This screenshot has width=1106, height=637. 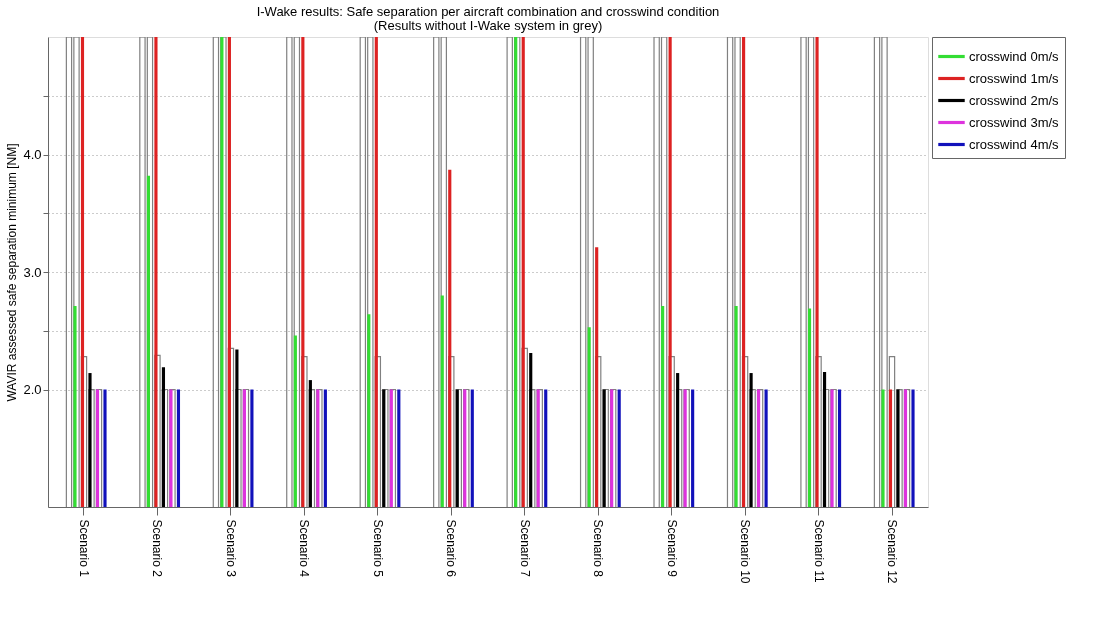 What do you see at coordinates (671, 548) in the screenshot?
I see `x-tick-label: Scenario 9` at bounding box center [671, 548].